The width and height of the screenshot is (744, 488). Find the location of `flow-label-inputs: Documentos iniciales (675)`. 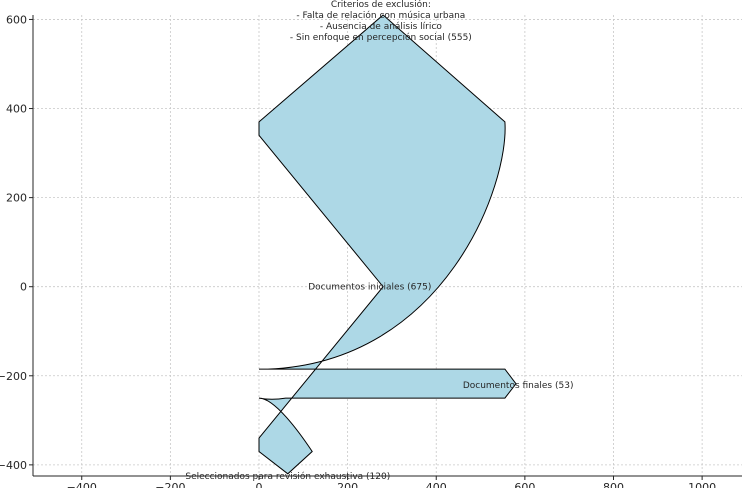

flow-label-inputs: Documentos iniciales (675) is located at coordinates (369, 288).